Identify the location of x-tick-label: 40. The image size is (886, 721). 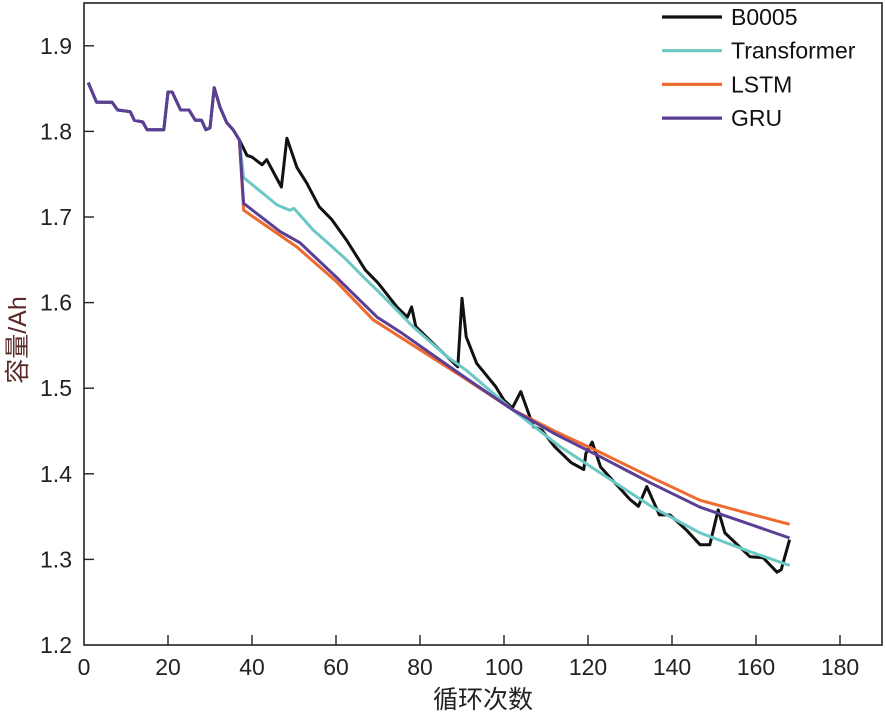
(252, 667).